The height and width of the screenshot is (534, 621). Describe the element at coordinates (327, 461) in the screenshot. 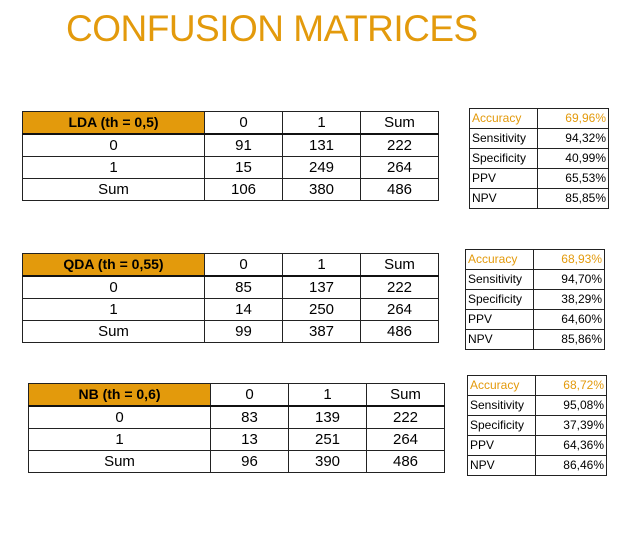

I see `cell: 390` at that location.